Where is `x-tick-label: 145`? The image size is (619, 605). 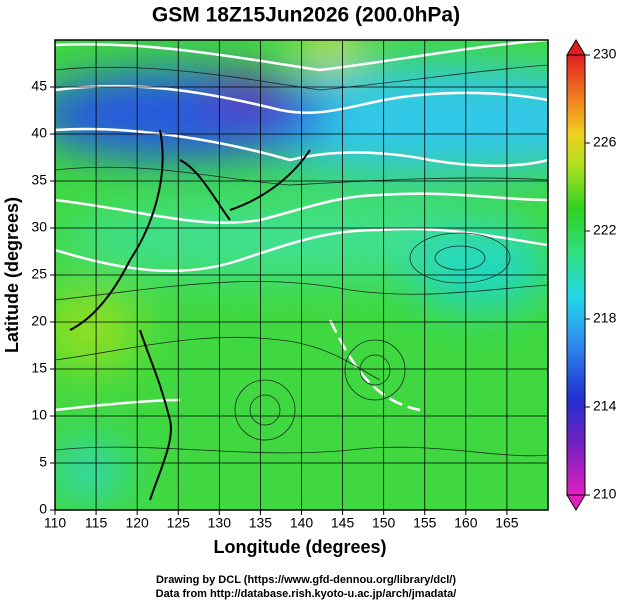
x-tick-label: 145 is located at coordinates (343, 523).